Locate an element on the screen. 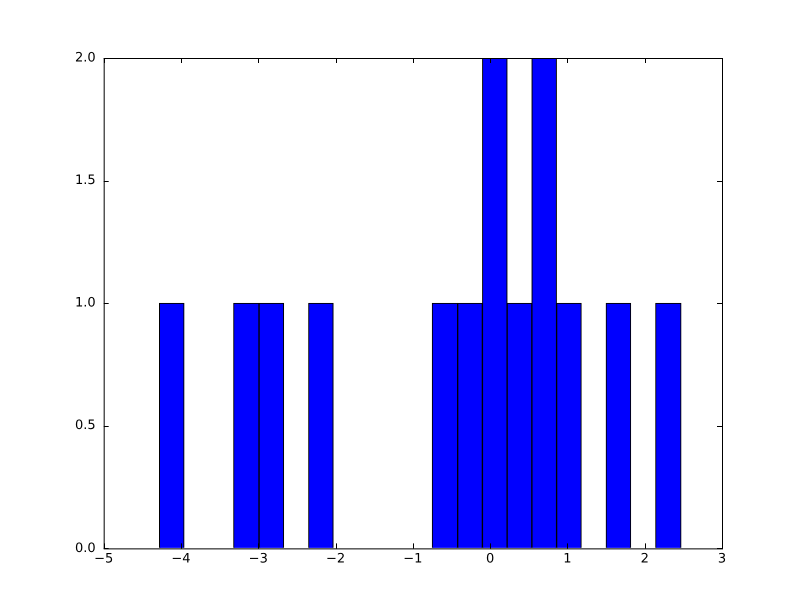 Image resolution: width=800 pixels, height=600 pixels. x-tick-label: 1 is located at coordinates (567, 559).